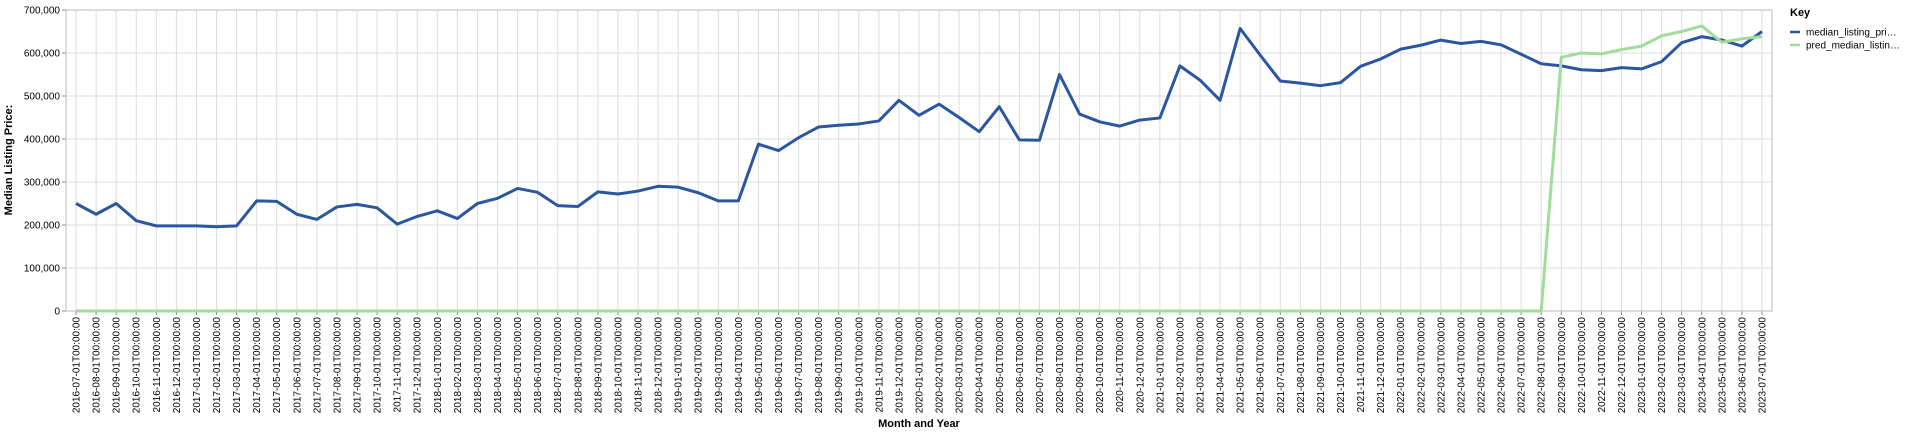  What do you see at coordinates (1020, 365) in the screenshot?
I see `x-tick-label: 2020-06-01T00:00:00` at bounding box center [1020, 365].